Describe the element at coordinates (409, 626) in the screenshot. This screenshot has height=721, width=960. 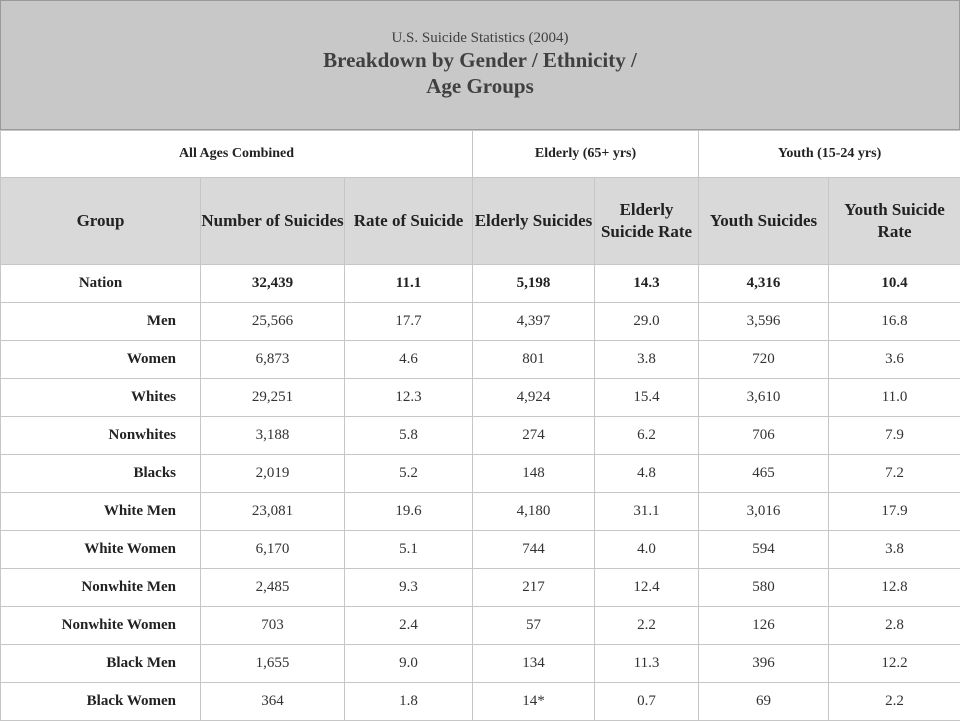
I see `cell-rate-of-suicide: 2.4` at that location.